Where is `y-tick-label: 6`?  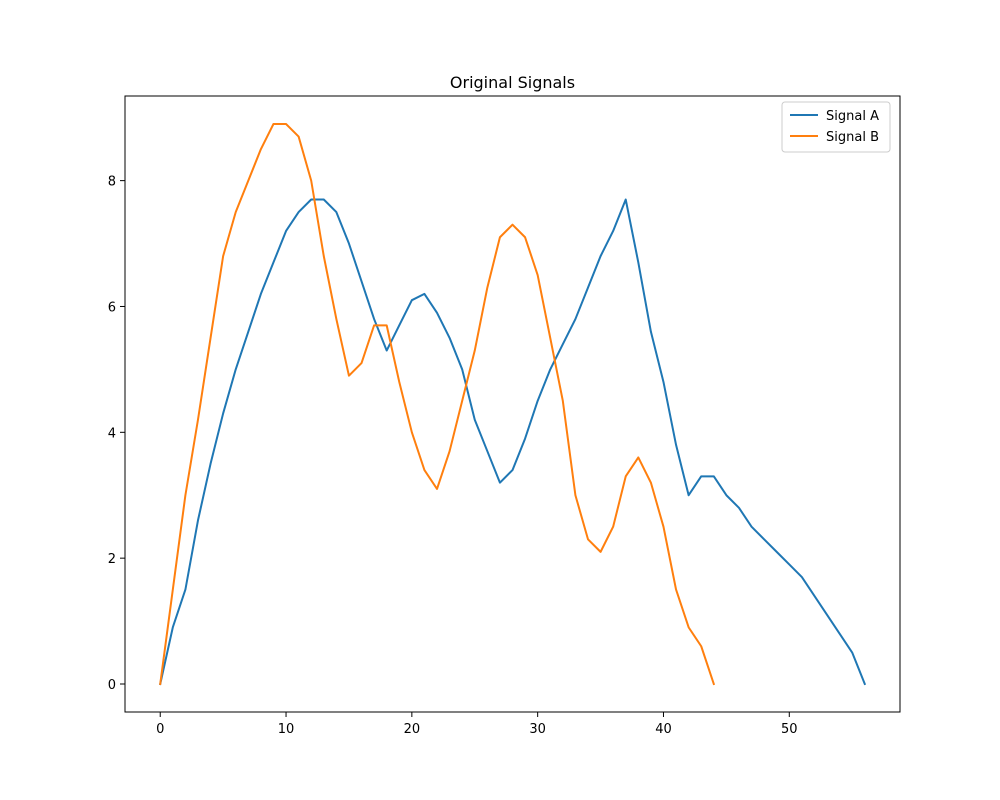
y-tick-label: 6 is located at coordinates (112, 307).